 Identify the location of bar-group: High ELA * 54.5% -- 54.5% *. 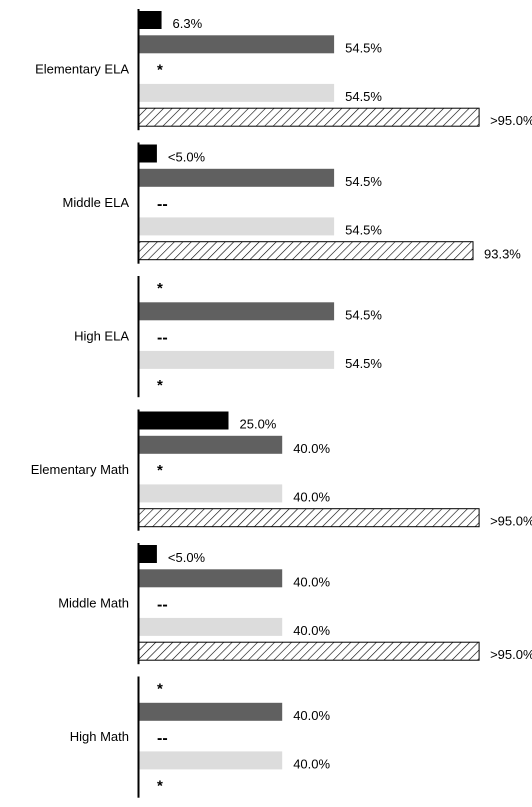
(228, 337).